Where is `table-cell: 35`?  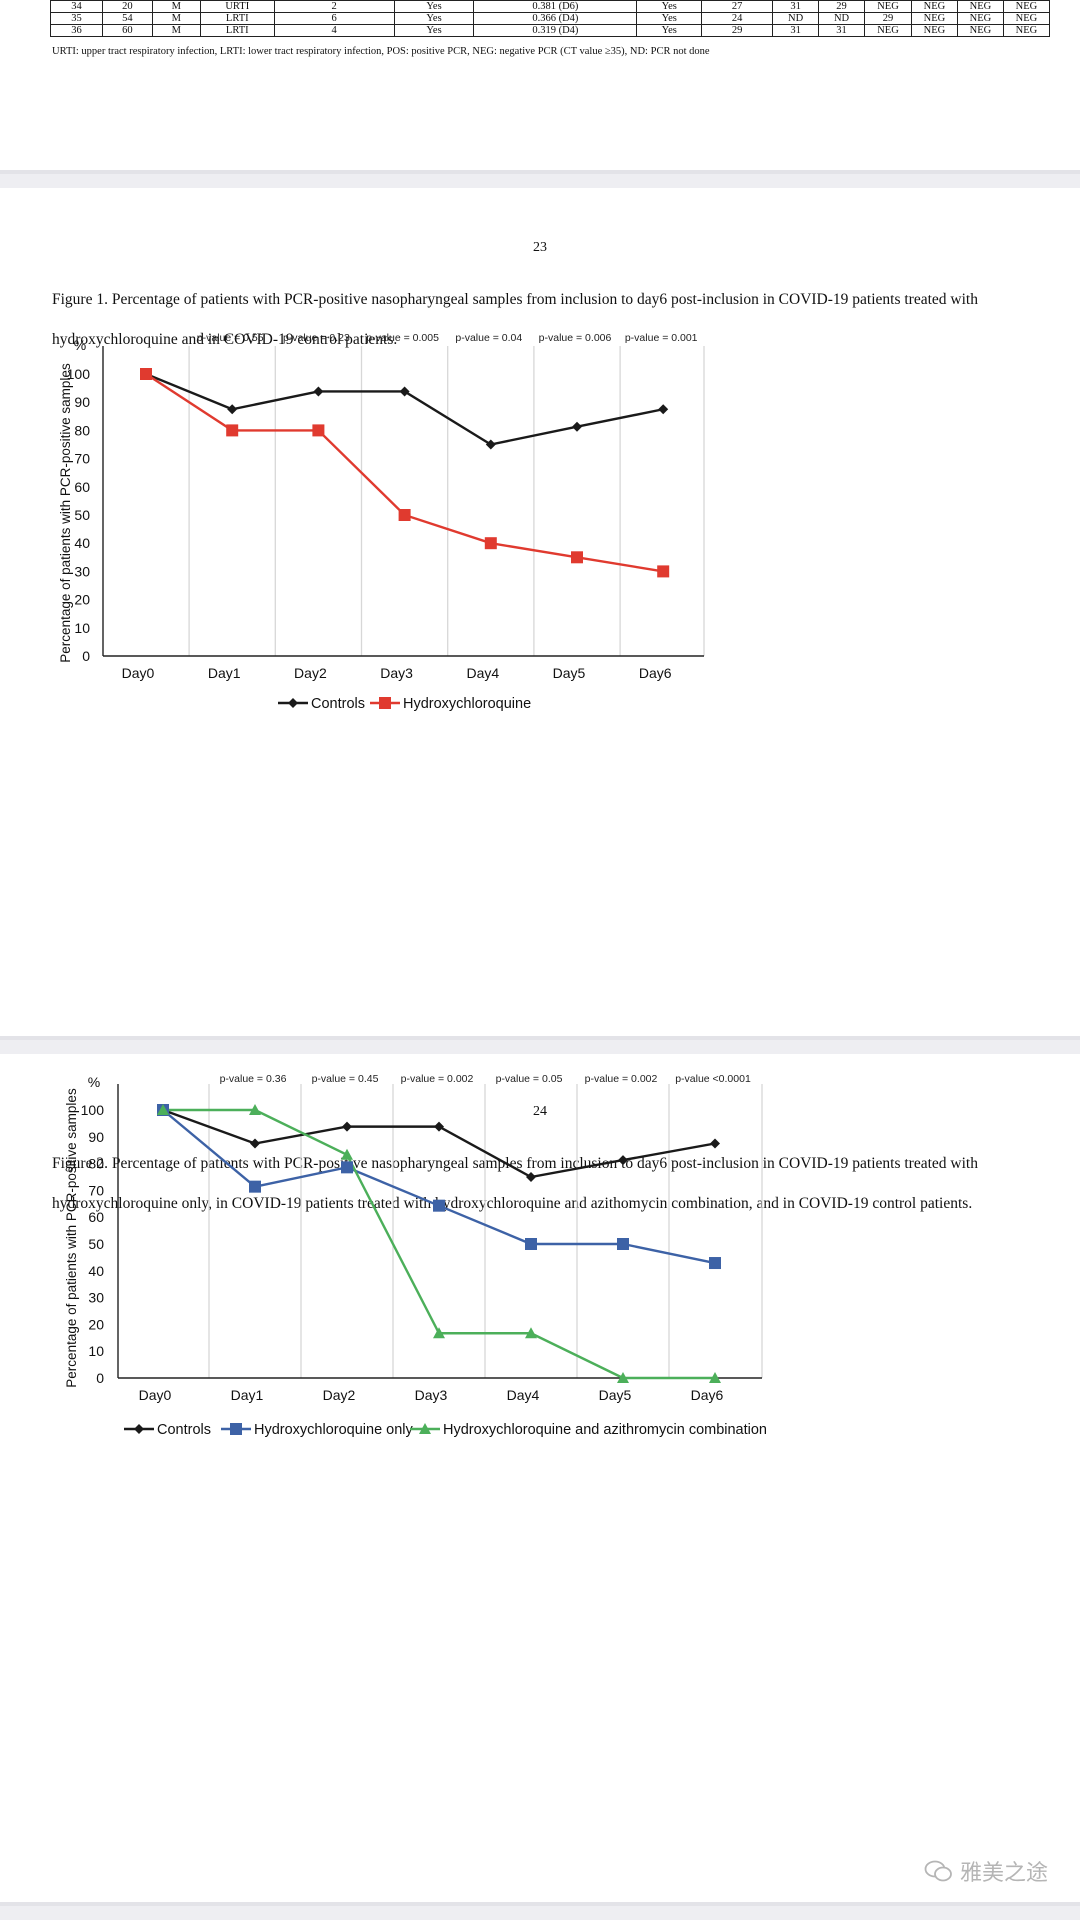 table-cell: 35 is located at coordinates (76, 18).